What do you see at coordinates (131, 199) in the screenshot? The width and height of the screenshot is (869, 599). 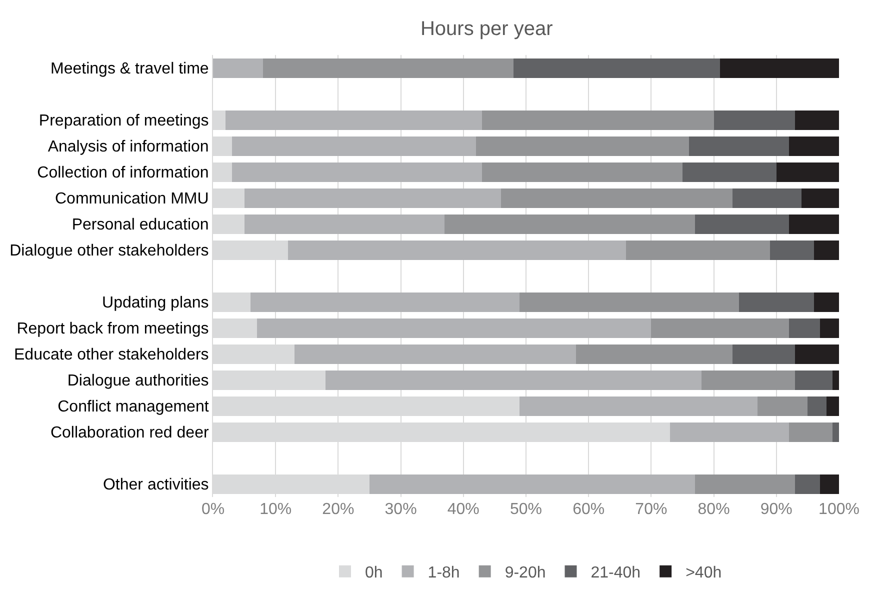 I see `y-tick-label: Communication MMU` at bounding box center [131, 199].